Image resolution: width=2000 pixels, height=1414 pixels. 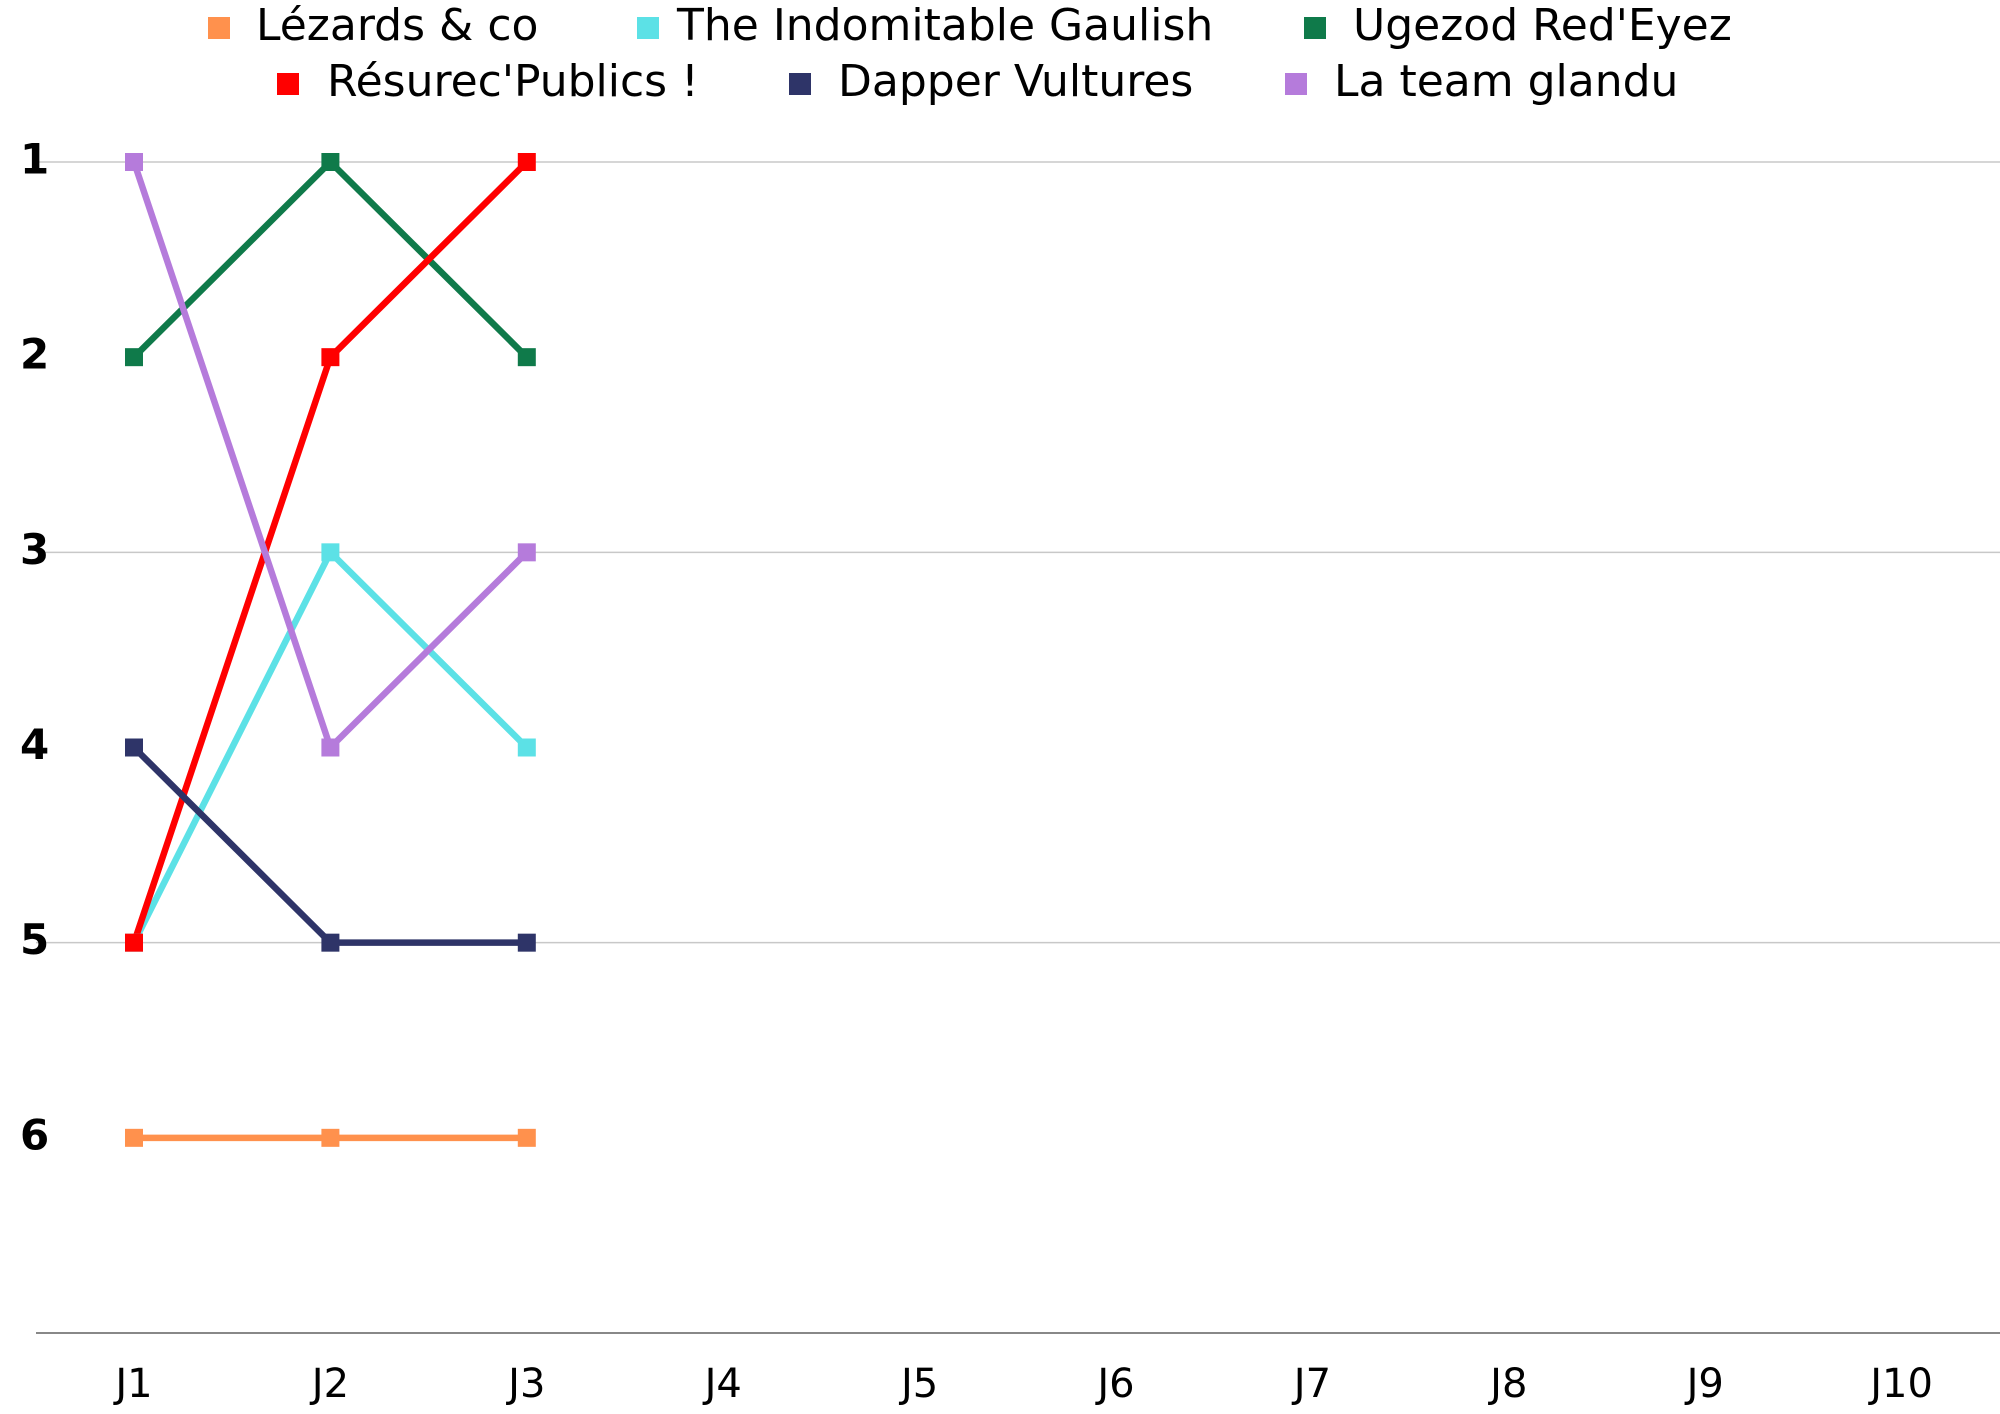 I want to click on x-tick-label: J6, so click(x=1114, y=1384).